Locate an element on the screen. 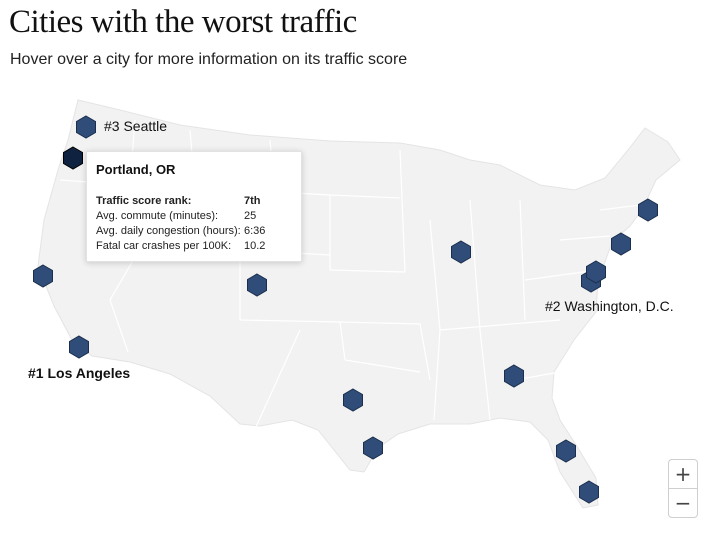  tooltip-row-label: Avg. daily congestion (hours): is located at coordinates (168, 231).